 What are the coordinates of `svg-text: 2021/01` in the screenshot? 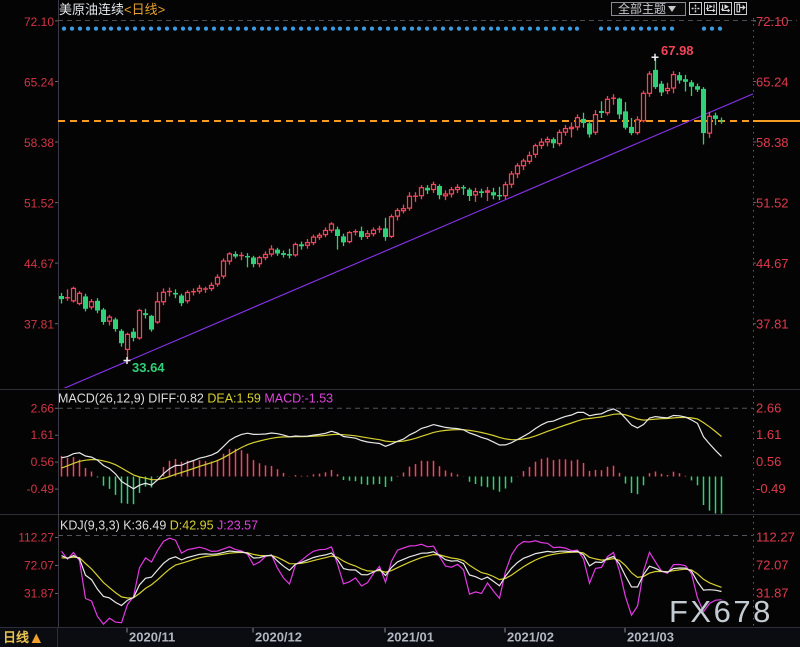 It's located at (410, 637).